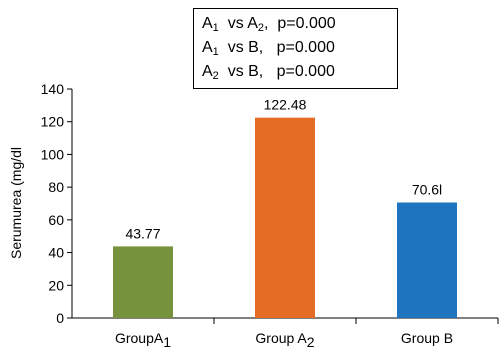  What do you see at coordinates (143, 340) in the screenshot?
I see `x-tick-label: GroupA1` at bounding box center [143, 340].